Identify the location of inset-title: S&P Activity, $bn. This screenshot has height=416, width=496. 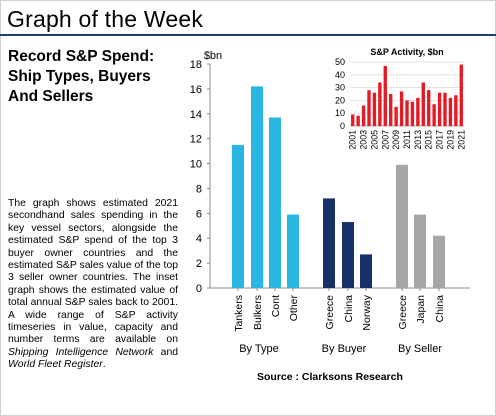
(406, 52).